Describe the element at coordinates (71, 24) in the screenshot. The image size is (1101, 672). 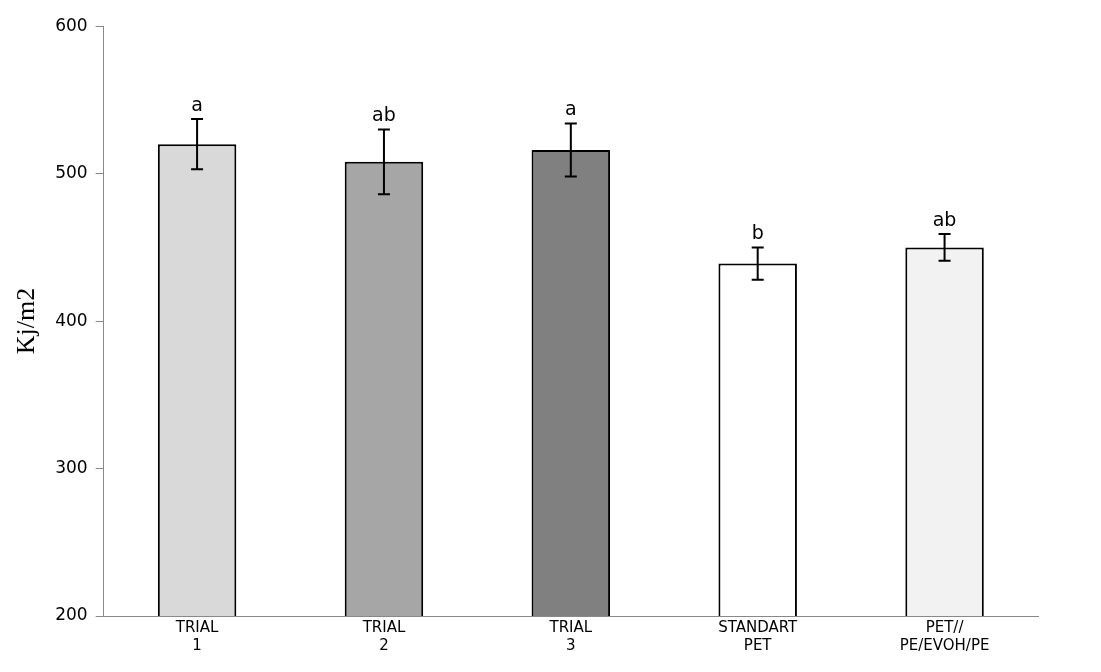
I see `y-tick-label: 600` at that location.